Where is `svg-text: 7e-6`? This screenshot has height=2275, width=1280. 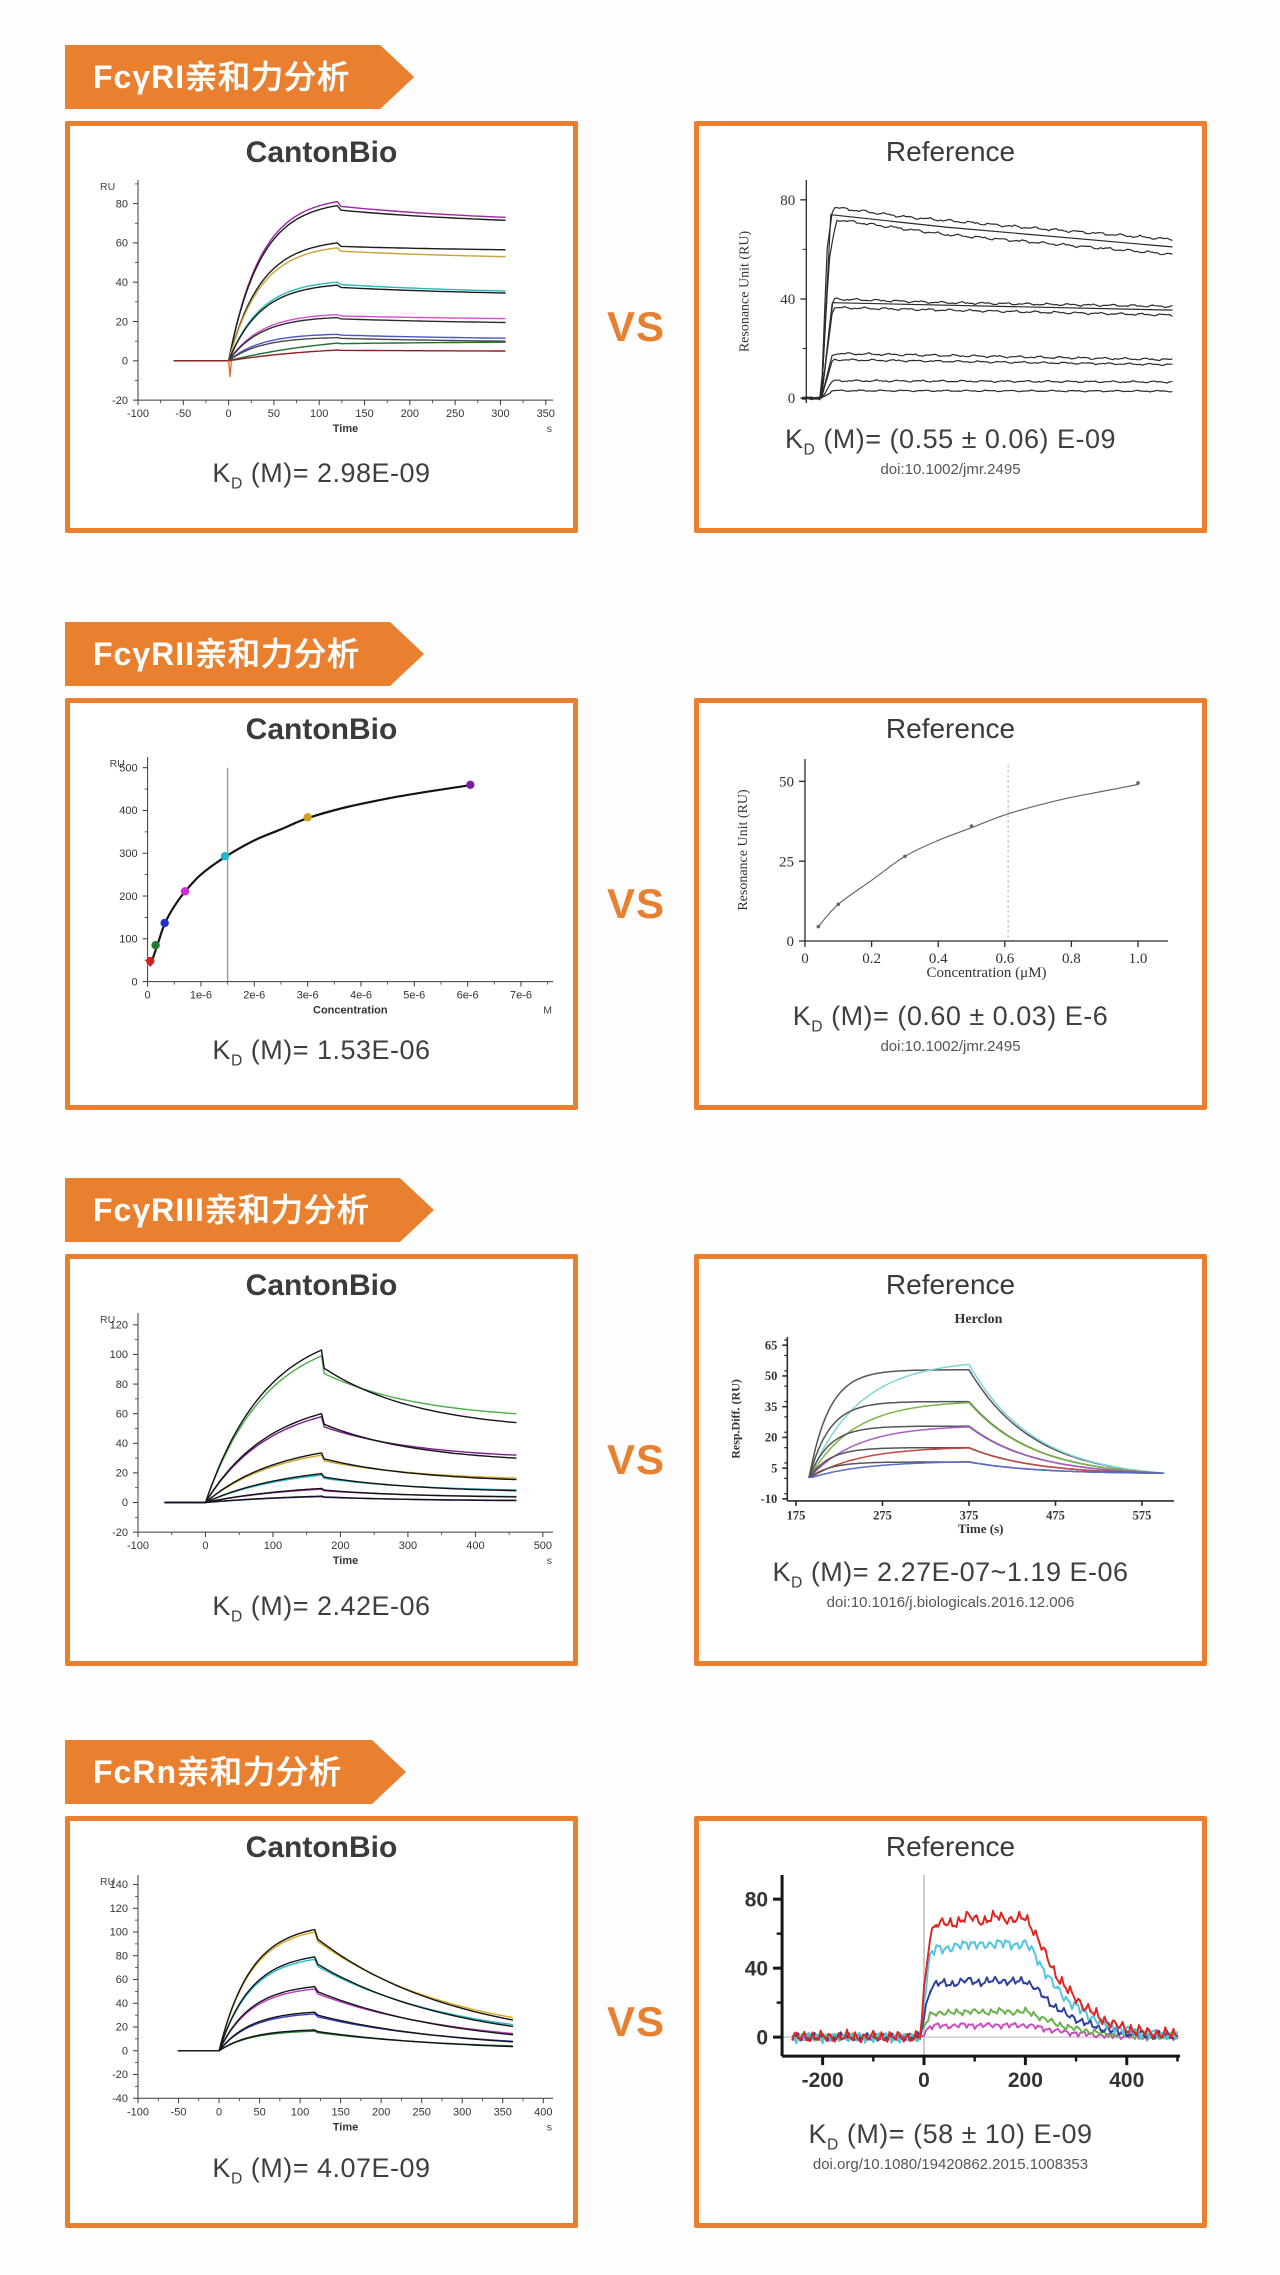
svg-text: 7e-6 is located at coordinates (521, 996).